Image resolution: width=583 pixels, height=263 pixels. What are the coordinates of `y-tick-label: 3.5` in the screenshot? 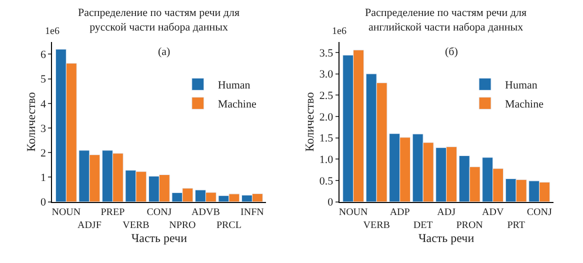 It's located at (326, 53).